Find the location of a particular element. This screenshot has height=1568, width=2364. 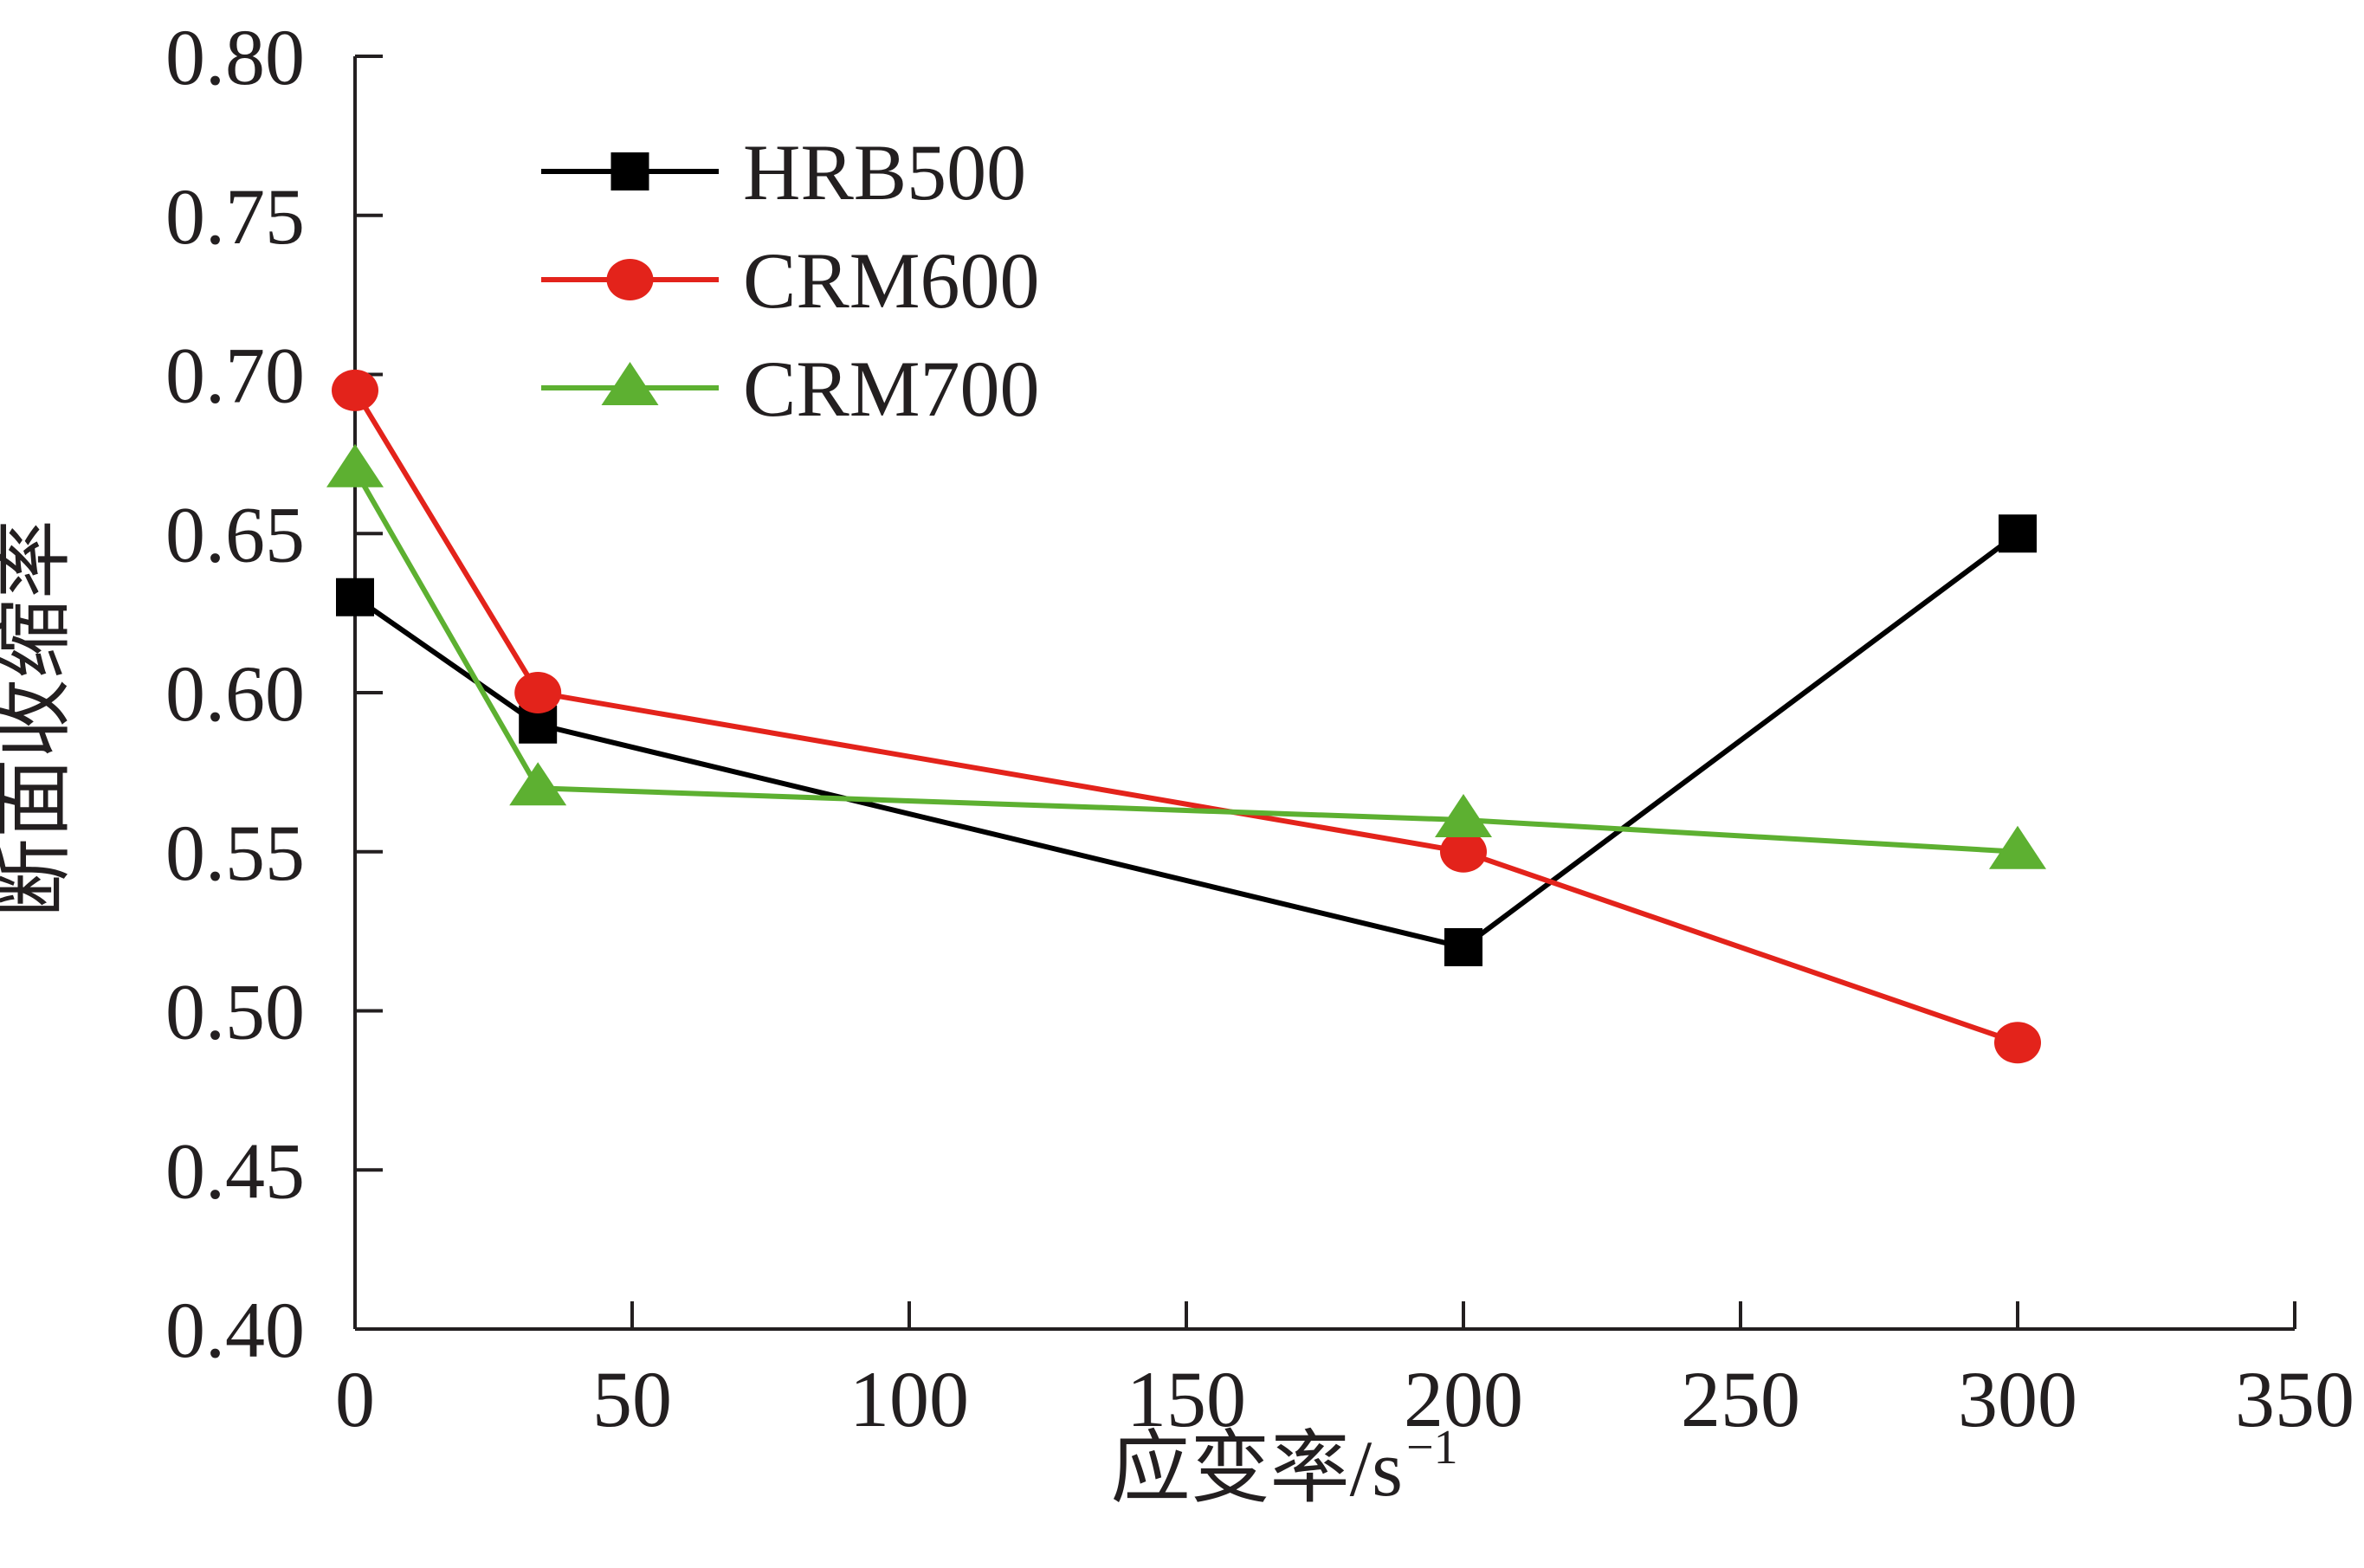

x-tick-label: 250 is located at coordinates (1741, 1399).